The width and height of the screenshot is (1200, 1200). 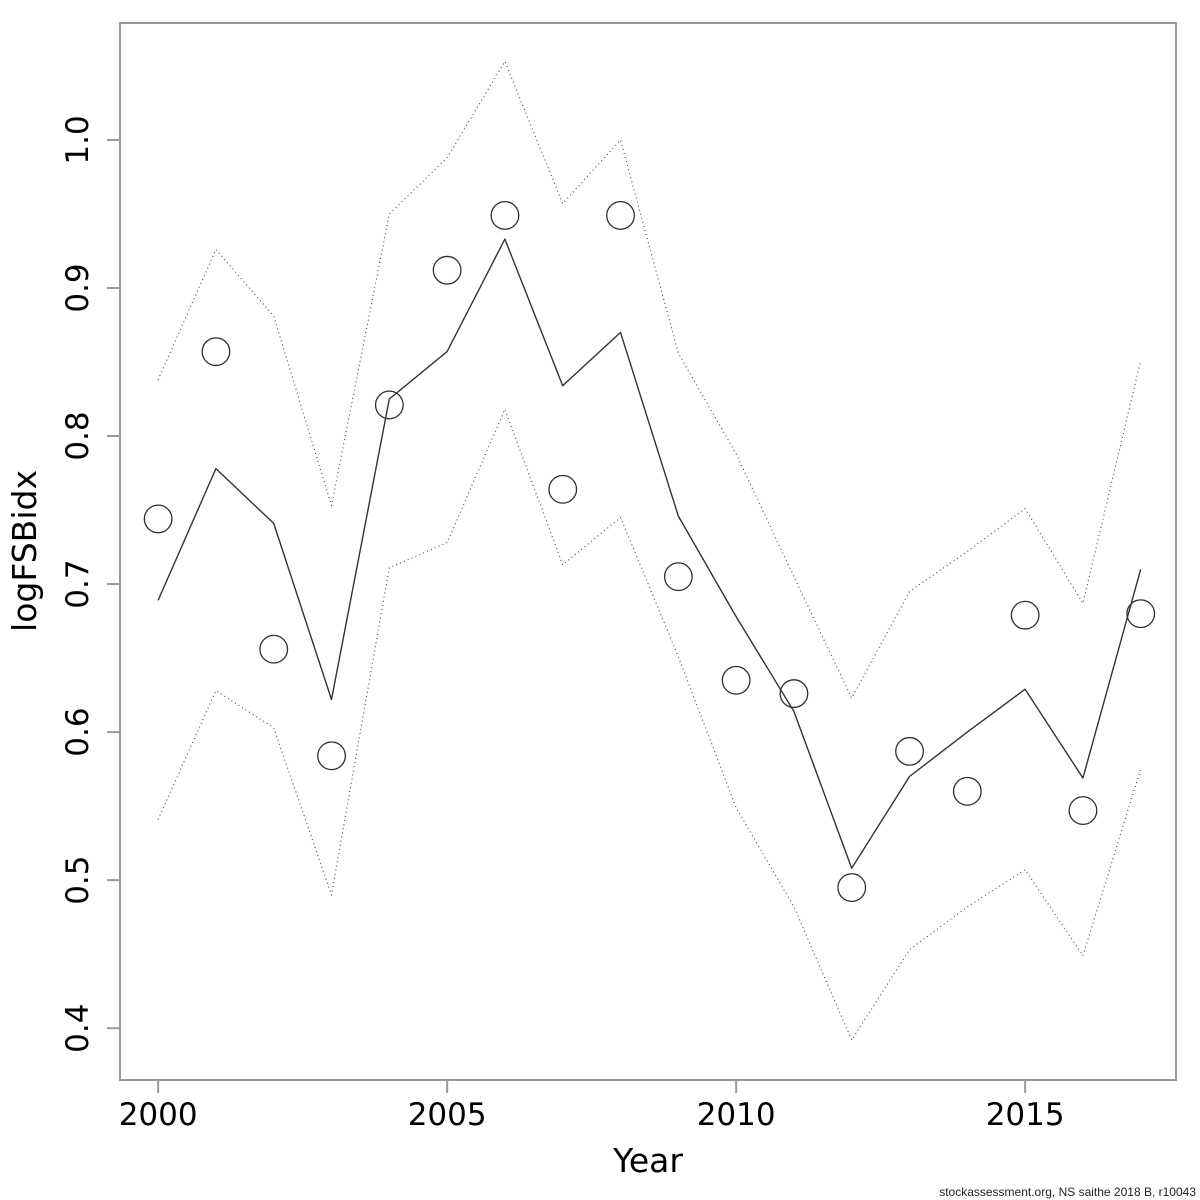 What do you see at coordinates (592, 1106) in the screenshot?
I see `x-axis: 2000 2005 2010 2015` at bounding box center [592, 1106].